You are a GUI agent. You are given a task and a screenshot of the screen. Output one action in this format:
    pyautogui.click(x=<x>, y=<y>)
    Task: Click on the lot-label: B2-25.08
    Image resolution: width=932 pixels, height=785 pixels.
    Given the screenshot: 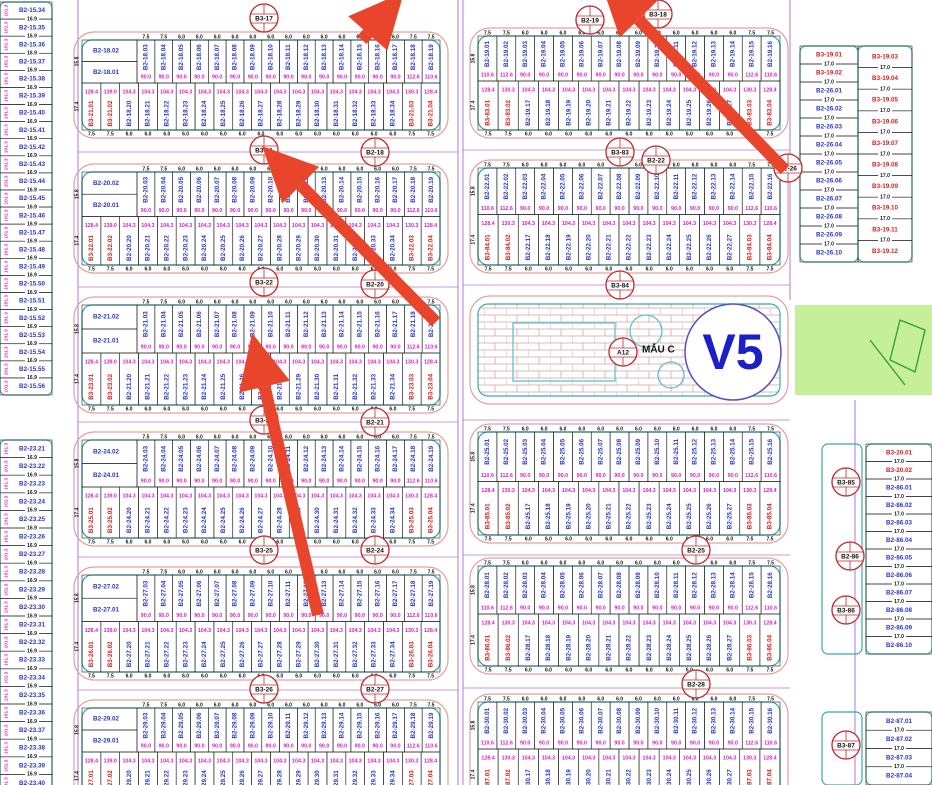 What is the action you would take?
    pyautogui.click(x=619, y=451)
    